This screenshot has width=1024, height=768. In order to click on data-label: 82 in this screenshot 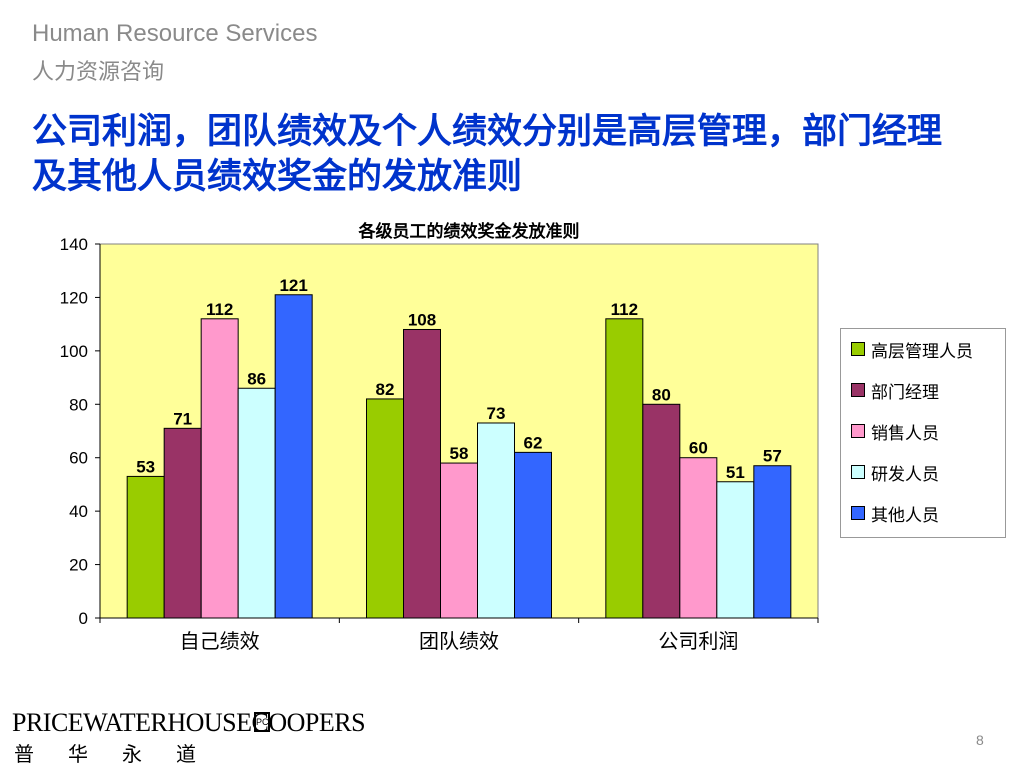, I will do `click(385, 389)`.